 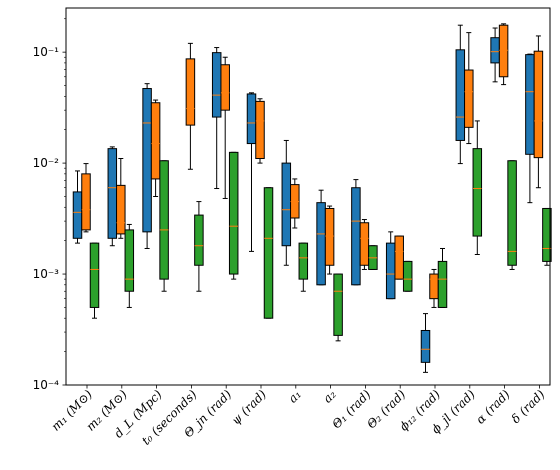 What do you see at coordinates (46, 52) in the screenshot?
I see `y-tick-label: 10⁻¹` at bounding box center [46, 52].